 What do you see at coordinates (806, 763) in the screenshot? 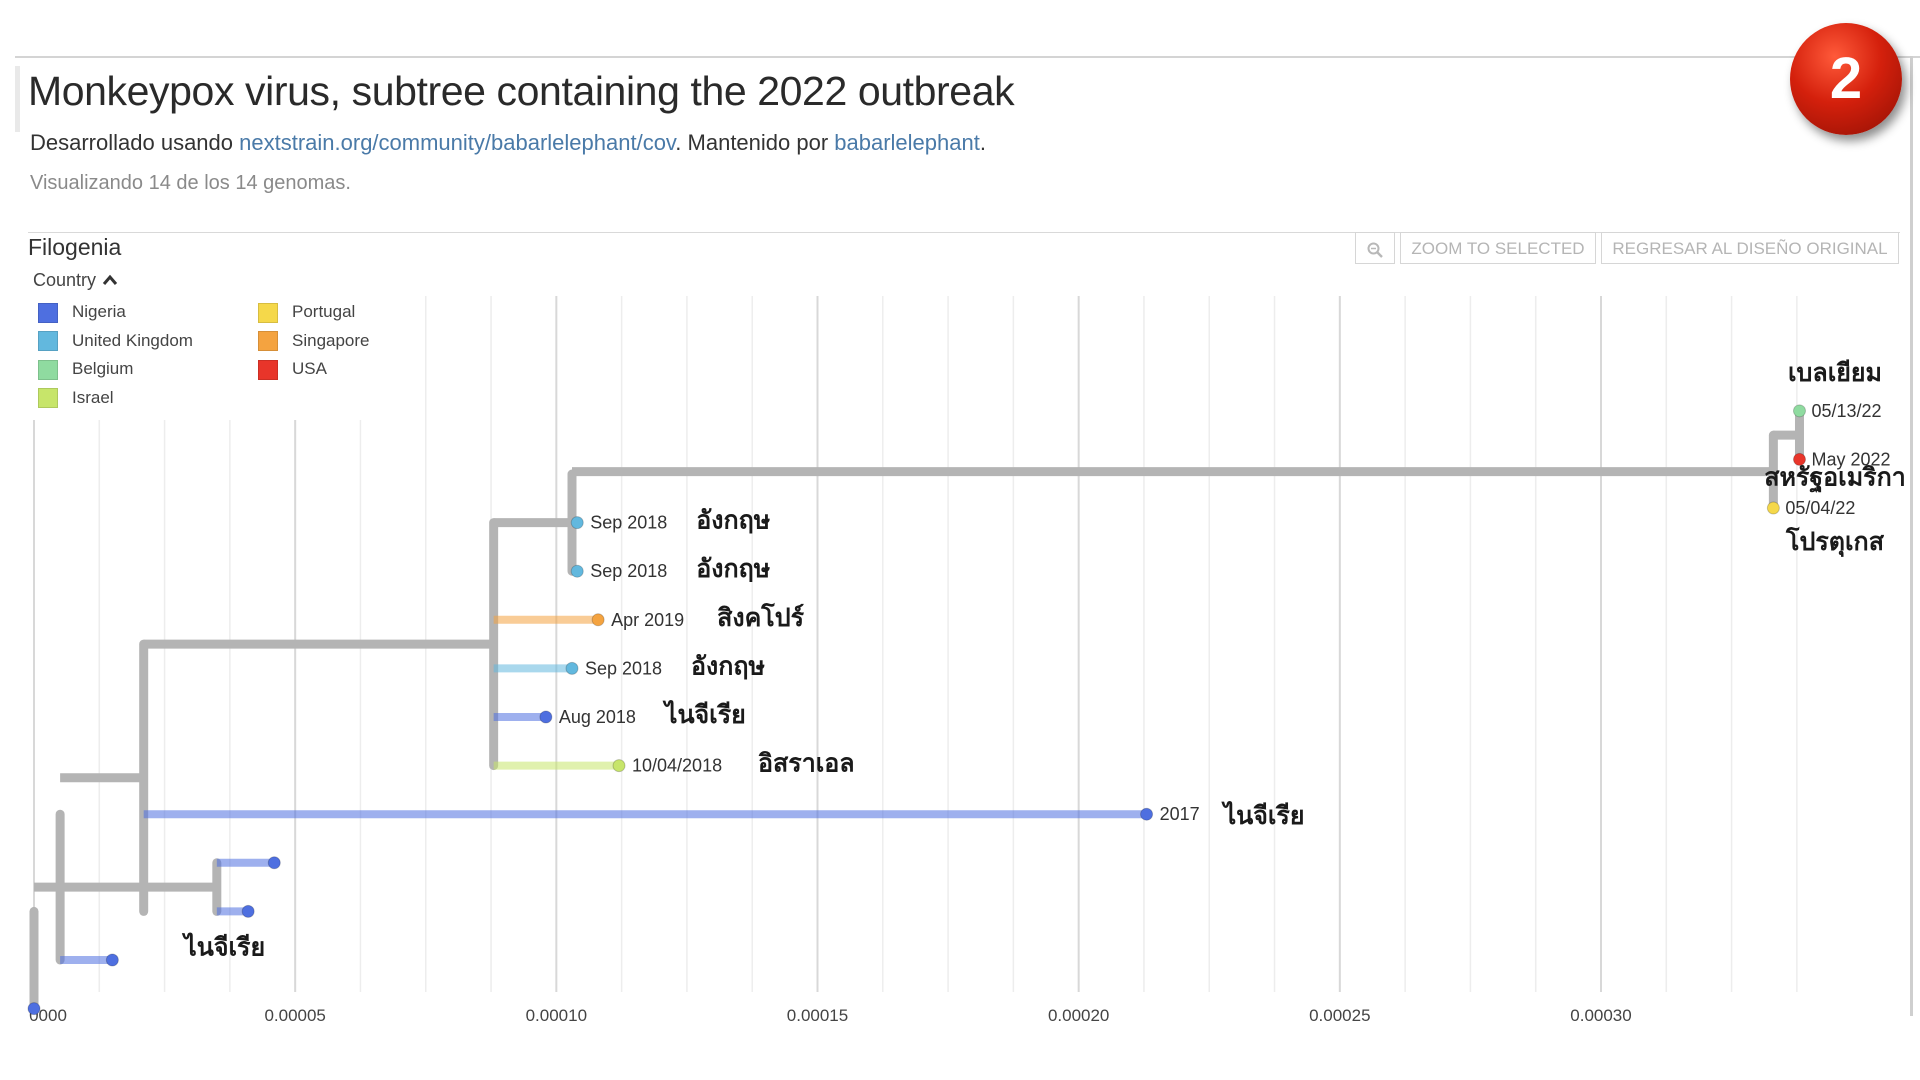
I see `country-annotation: อิสราเอล` at bounding box center [806, 763].